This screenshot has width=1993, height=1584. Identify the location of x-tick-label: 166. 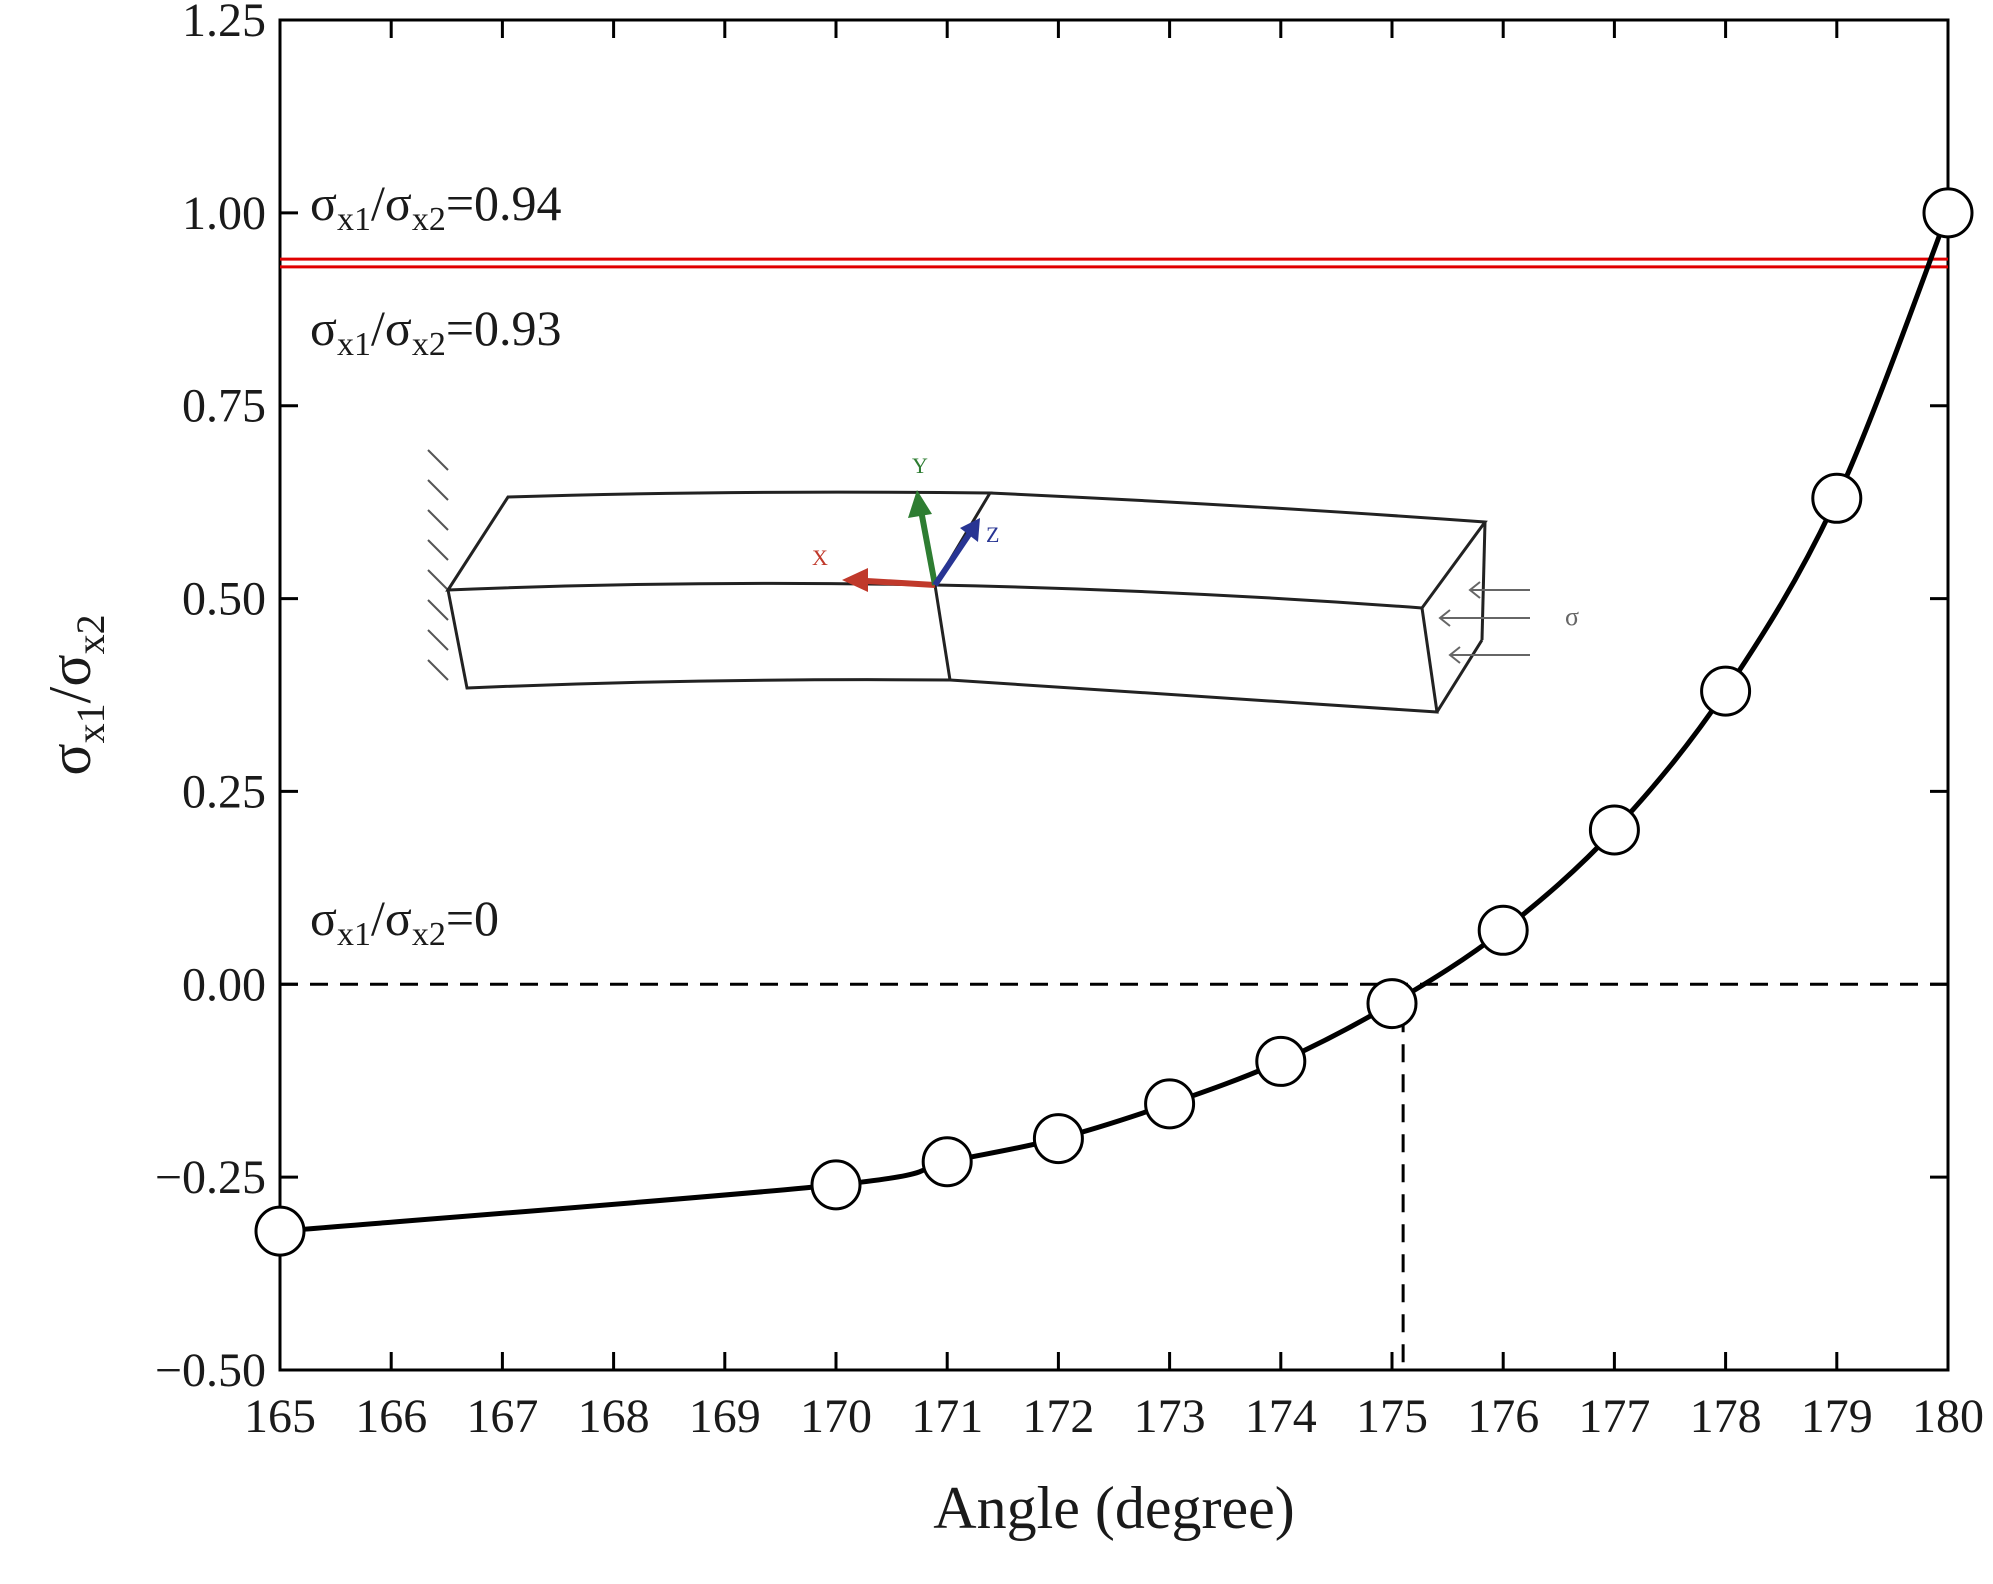
(391, 1416).